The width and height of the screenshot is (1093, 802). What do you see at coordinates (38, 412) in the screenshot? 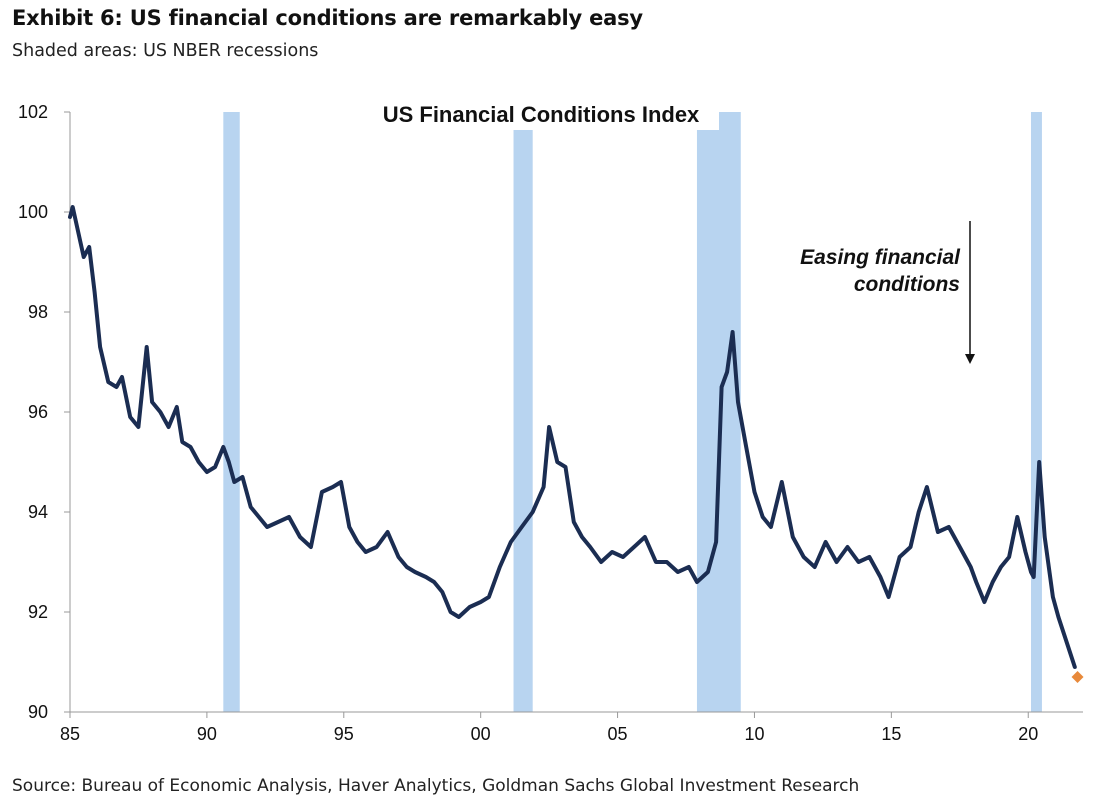
I see `y-tick-label: 96` at bounding box center [38, 412].